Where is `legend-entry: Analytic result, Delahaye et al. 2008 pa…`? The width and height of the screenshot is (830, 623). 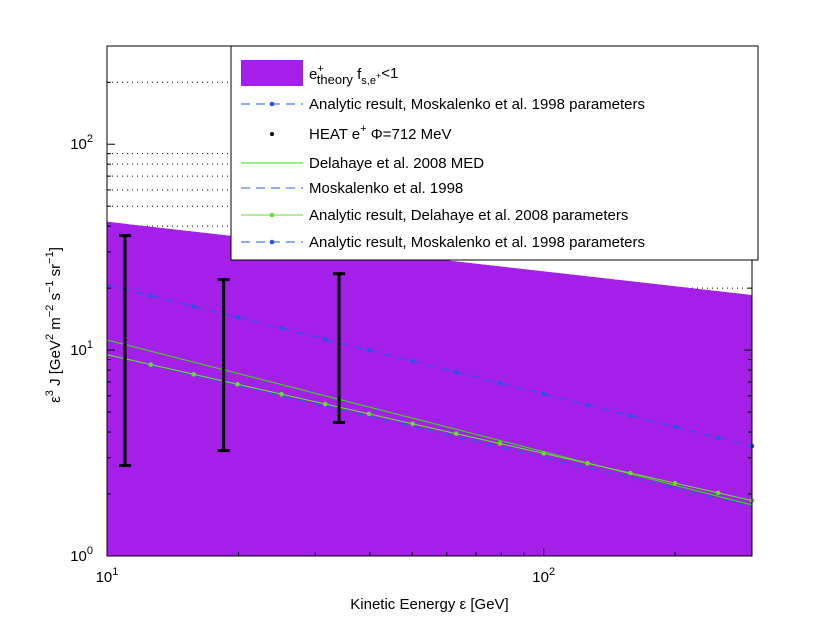 legend-entry: Analytic result, Delahaye et al. 2008 pa… is located at coordinates (434, 215).